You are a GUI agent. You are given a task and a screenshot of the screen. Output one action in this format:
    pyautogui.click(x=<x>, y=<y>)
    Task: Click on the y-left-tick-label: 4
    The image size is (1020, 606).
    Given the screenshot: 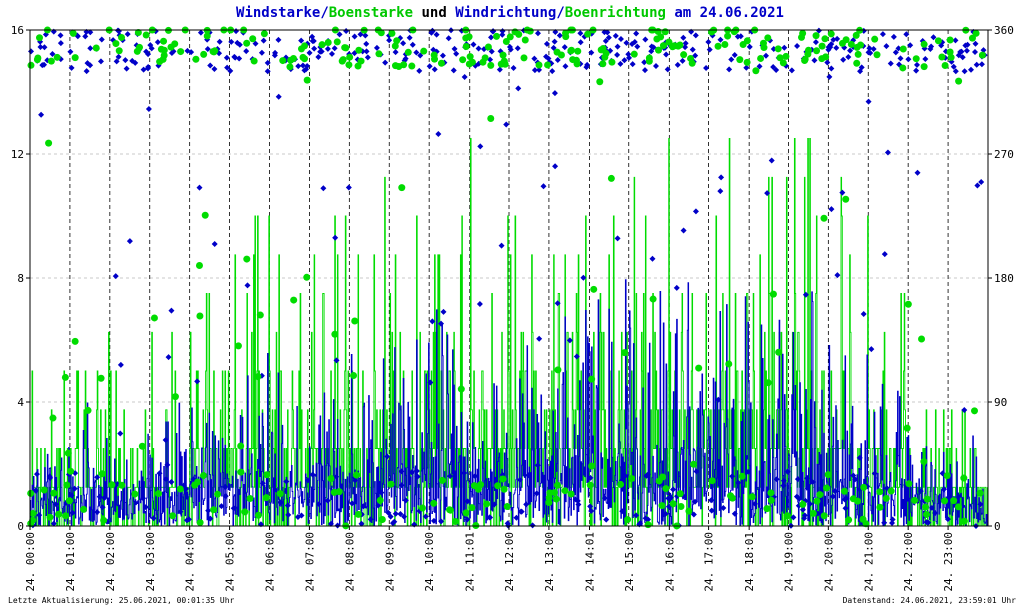 What is the action you would take?
    pyautogui.click(x=20, y=402)
    